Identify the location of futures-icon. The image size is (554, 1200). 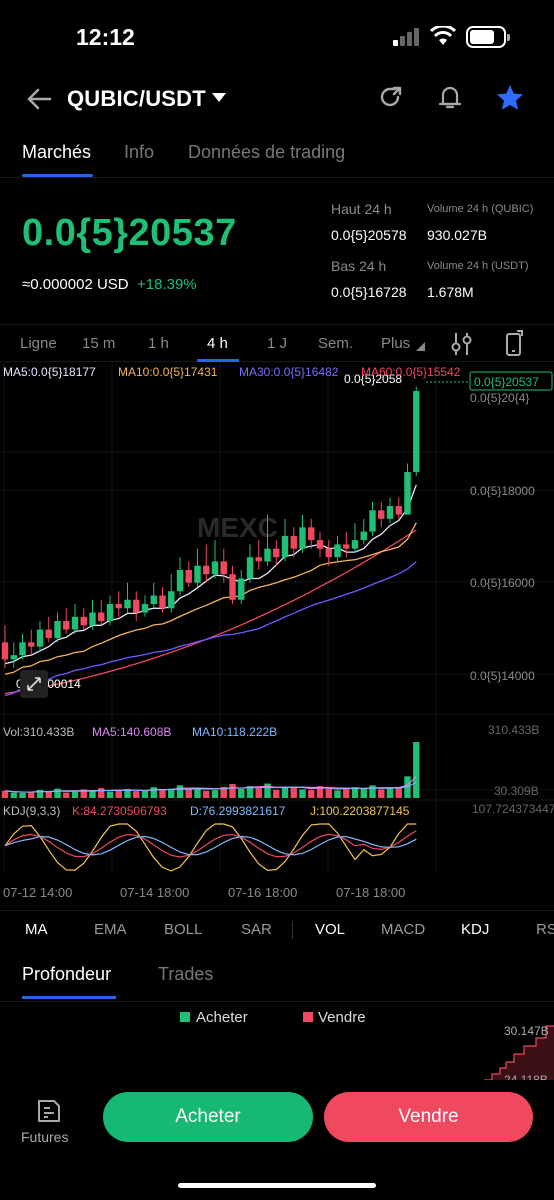
(49, 1111).